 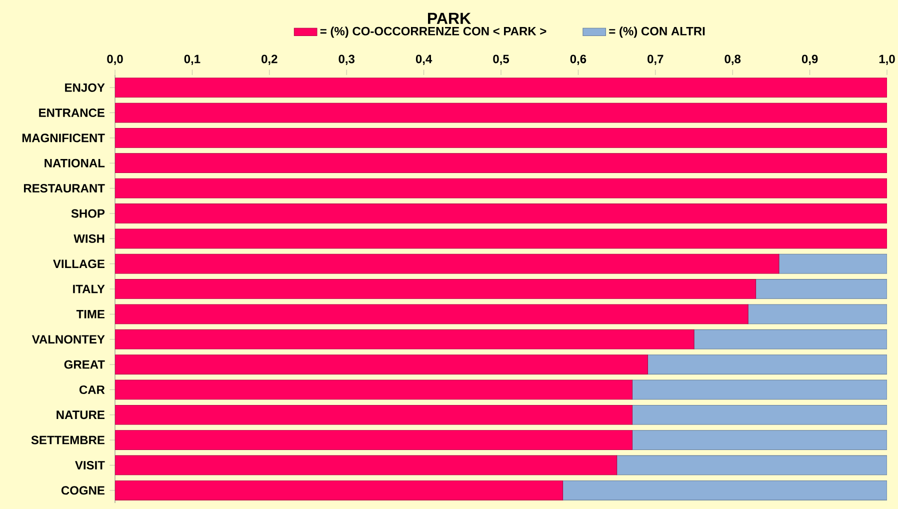 I want to click on y-tick-label: VILLAGE, so click(x=78, y=264).